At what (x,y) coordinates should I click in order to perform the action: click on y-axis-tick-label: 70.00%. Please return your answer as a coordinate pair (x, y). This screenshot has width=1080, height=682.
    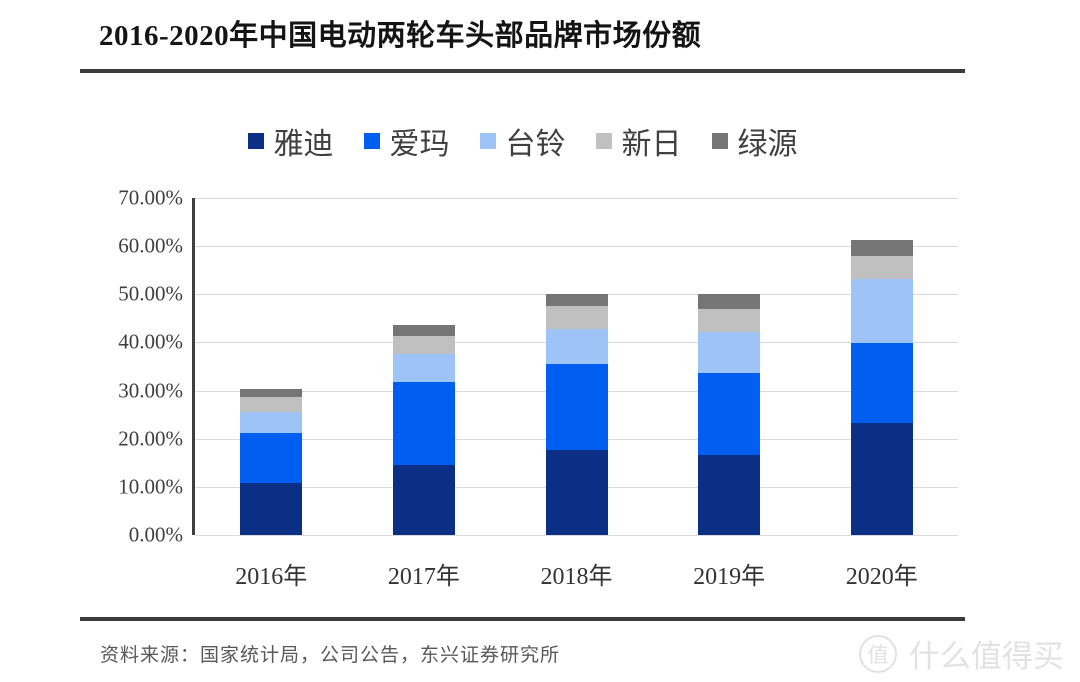
    Looking at the image, I should click on (150, 197).